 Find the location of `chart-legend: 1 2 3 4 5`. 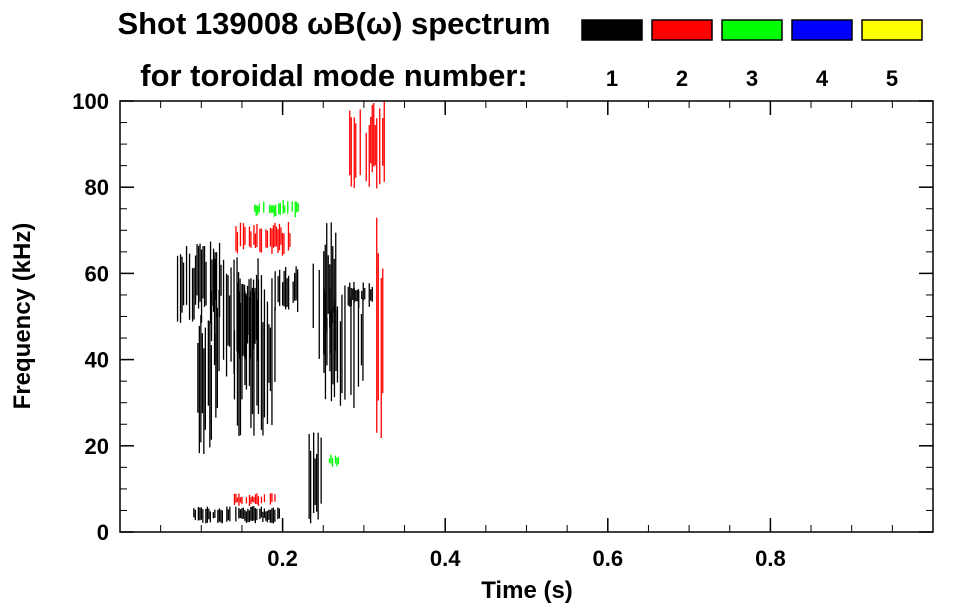

chart-legend: 1 2 3 4 5 is located at coordinates (752, 55).